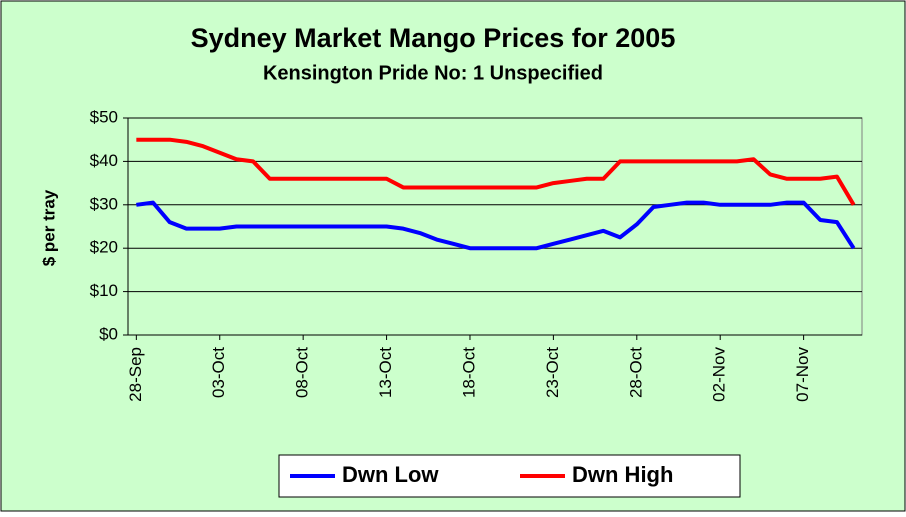 Image resolution: width=906 pixels, height=517 pixels. What do you see at coordinates (48, 227) in the screenshot?
I see `y-axis-label: $ per tray` at bounding box center [48, 227].